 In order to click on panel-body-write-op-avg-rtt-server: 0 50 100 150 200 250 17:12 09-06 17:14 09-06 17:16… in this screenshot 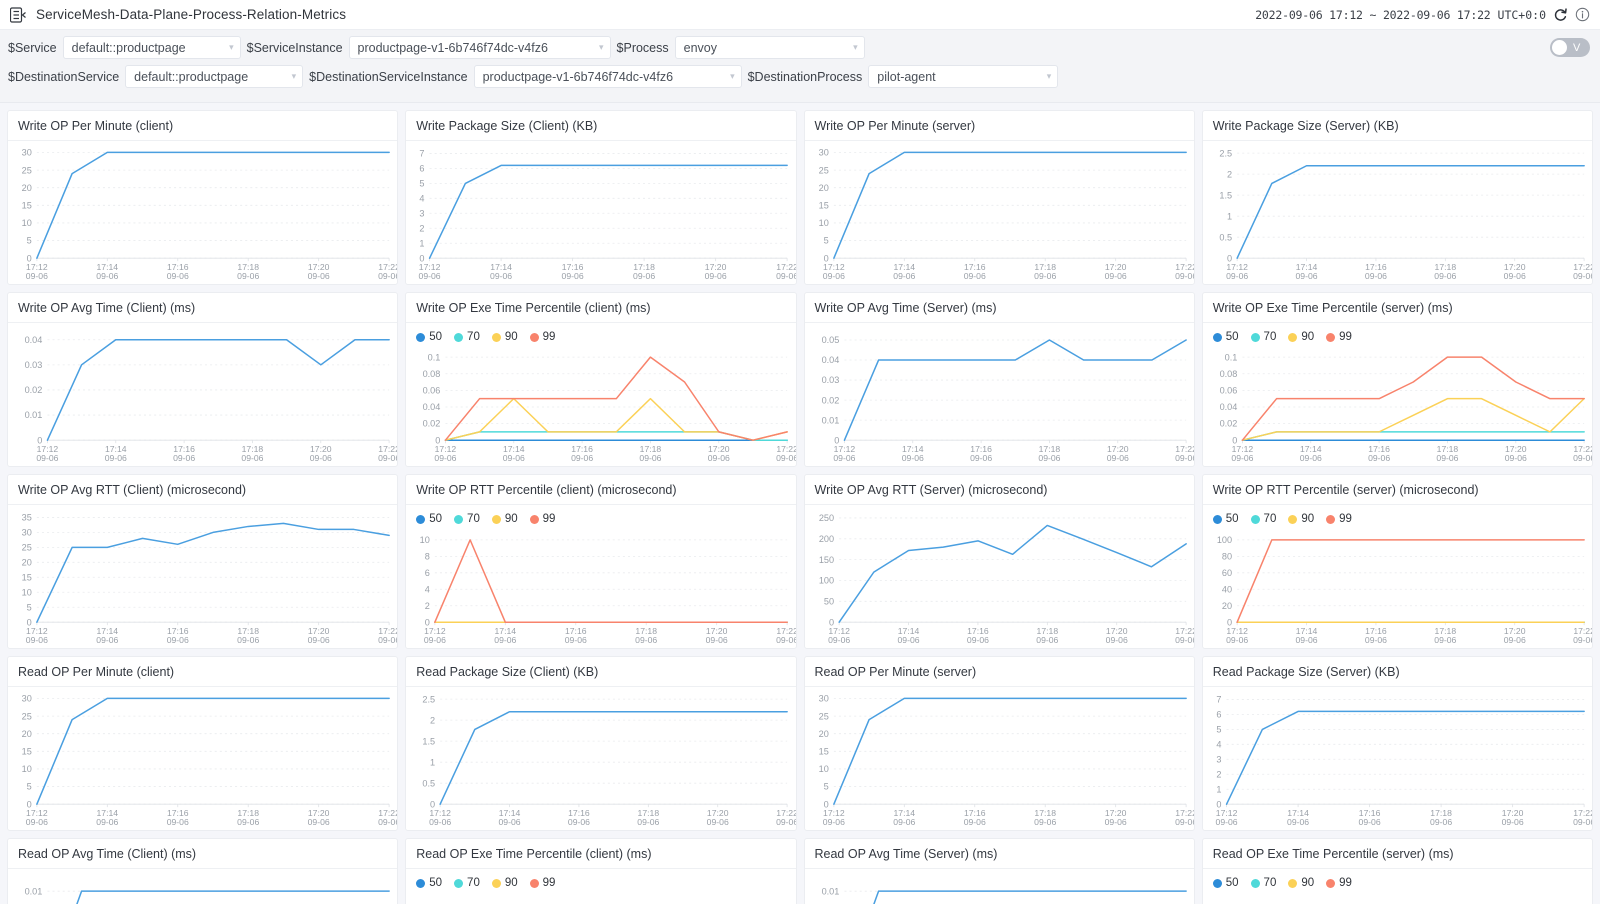, I will do `click(999, 576)`.